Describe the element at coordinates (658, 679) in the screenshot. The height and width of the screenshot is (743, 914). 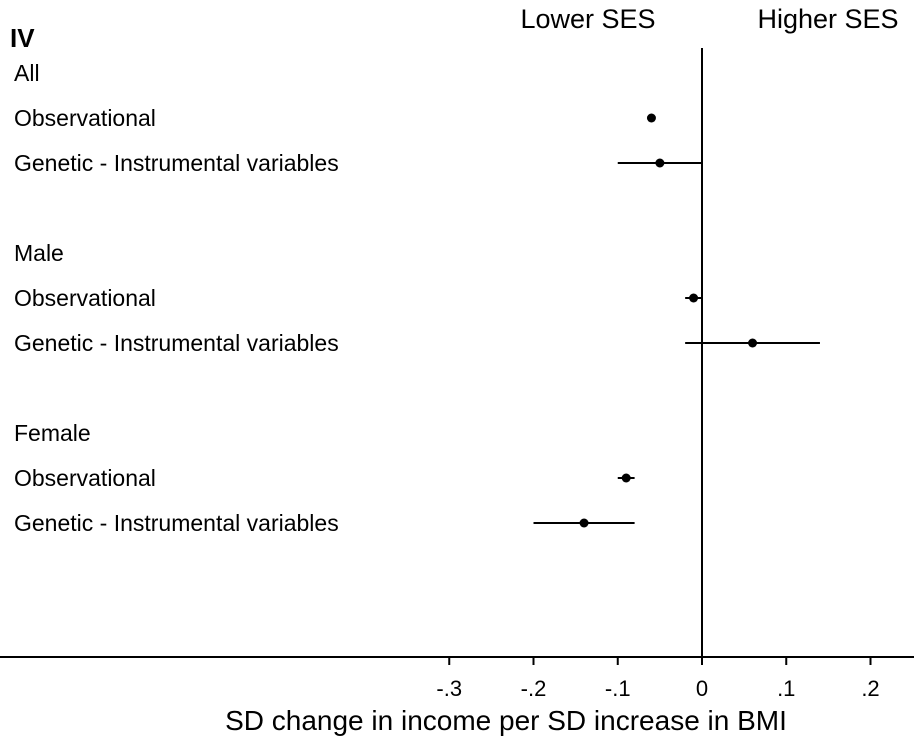
I see `x-axis-ticks: -.3 -.2 -.1 0 .1 .2` at that location.